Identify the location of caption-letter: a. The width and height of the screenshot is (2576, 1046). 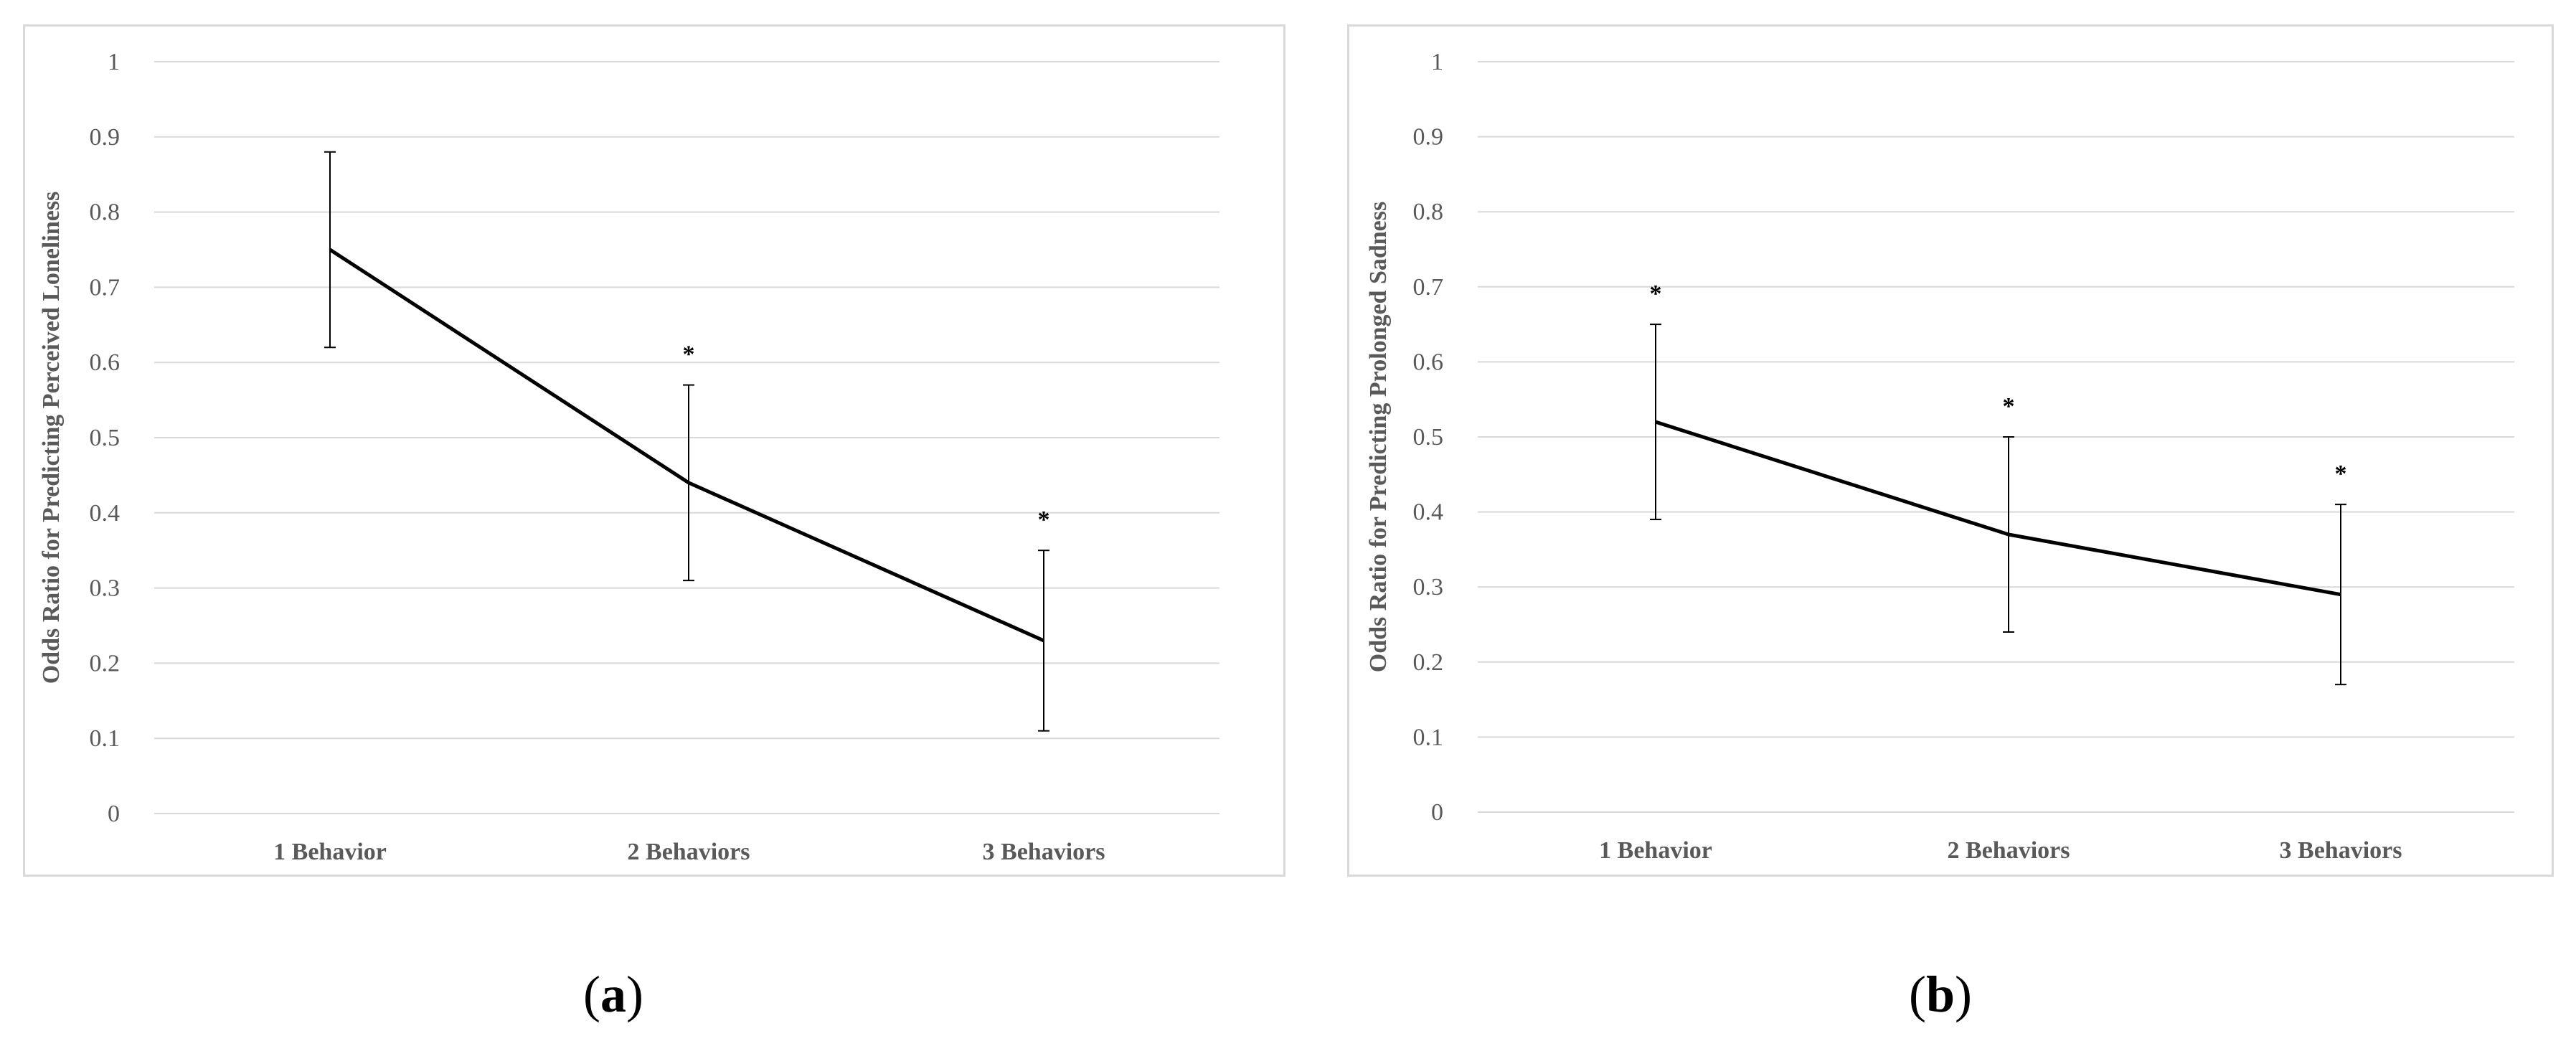
(613, 995).